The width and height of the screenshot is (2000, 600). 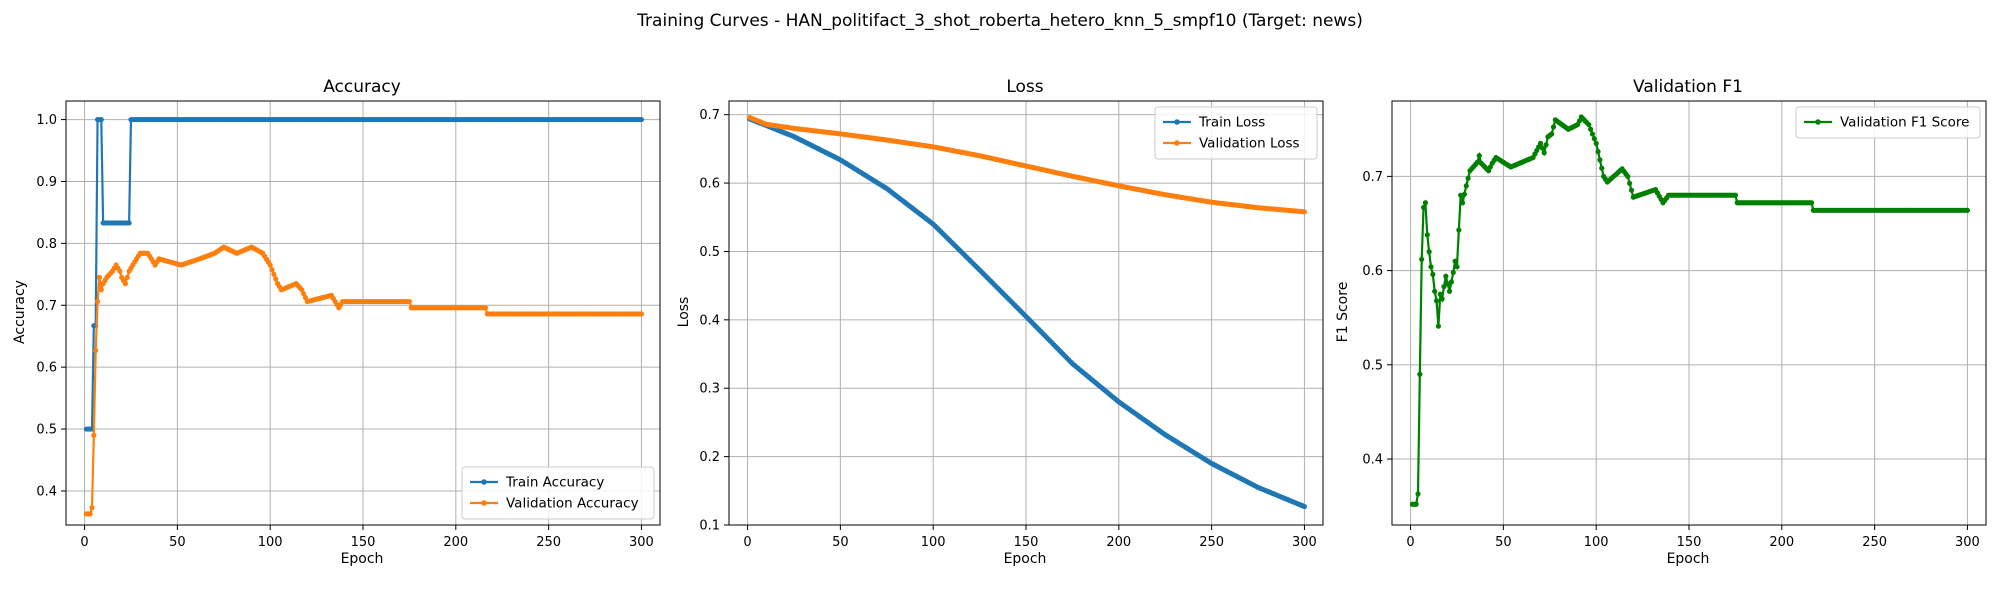 What do you see at coordinates (1967, 542) in the screenshot?
I see `validation-f1-xtick-label: 300` at bounding box center [1967, 542].